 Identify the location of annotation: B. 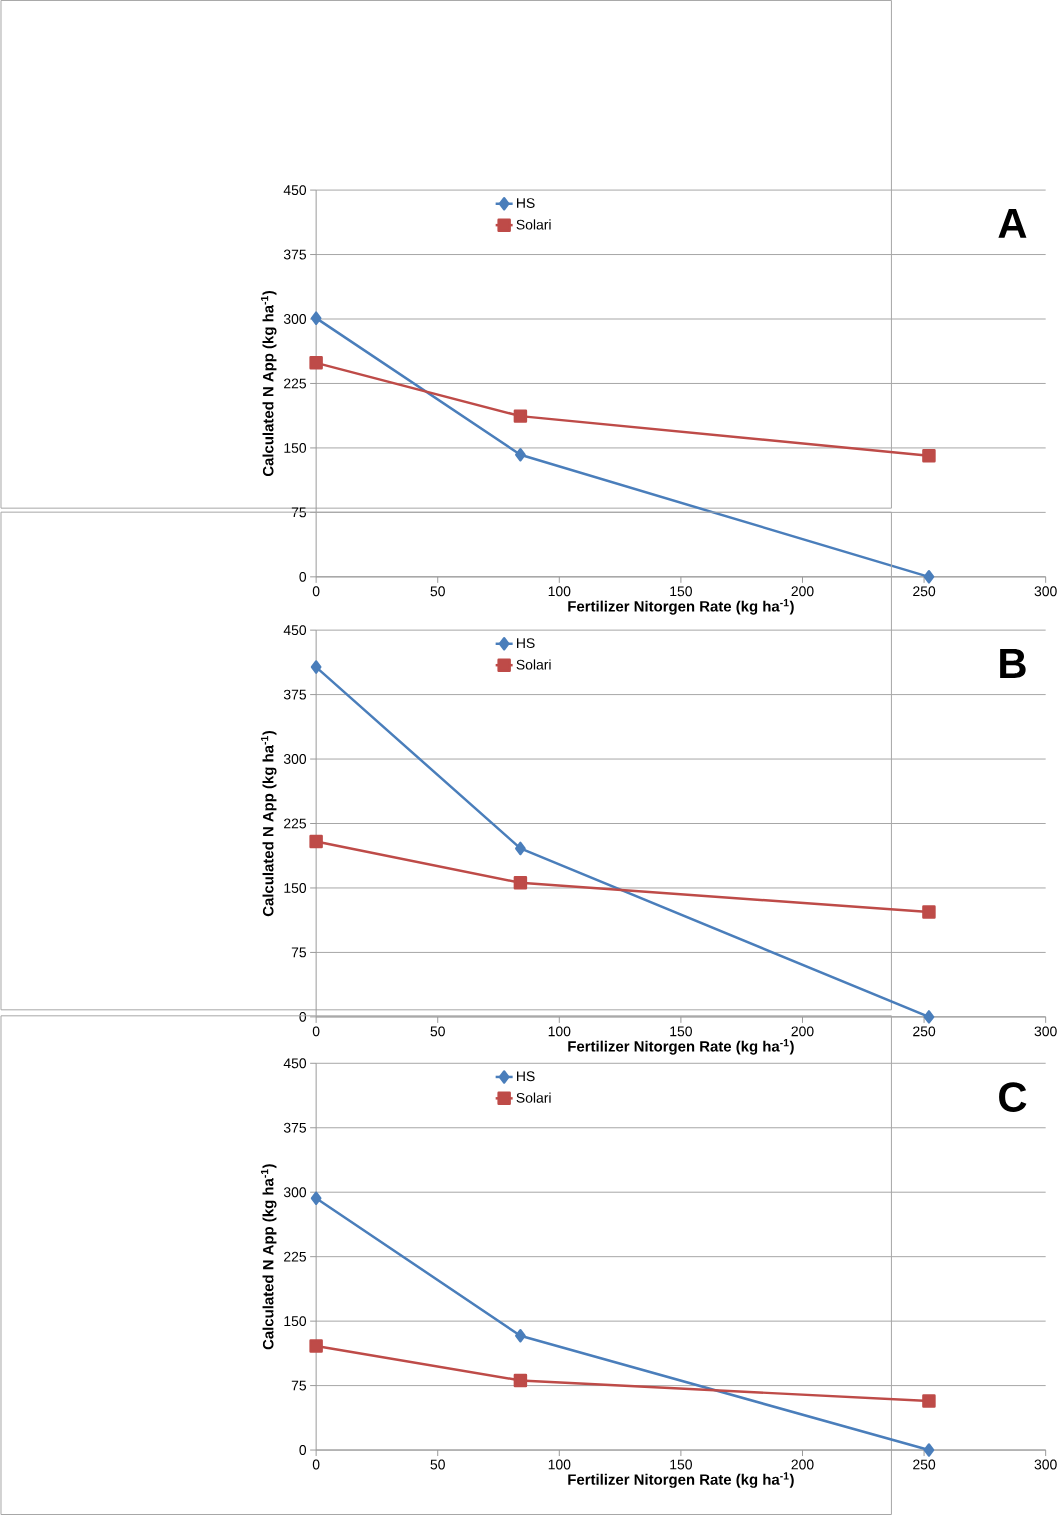
(1013, 663).